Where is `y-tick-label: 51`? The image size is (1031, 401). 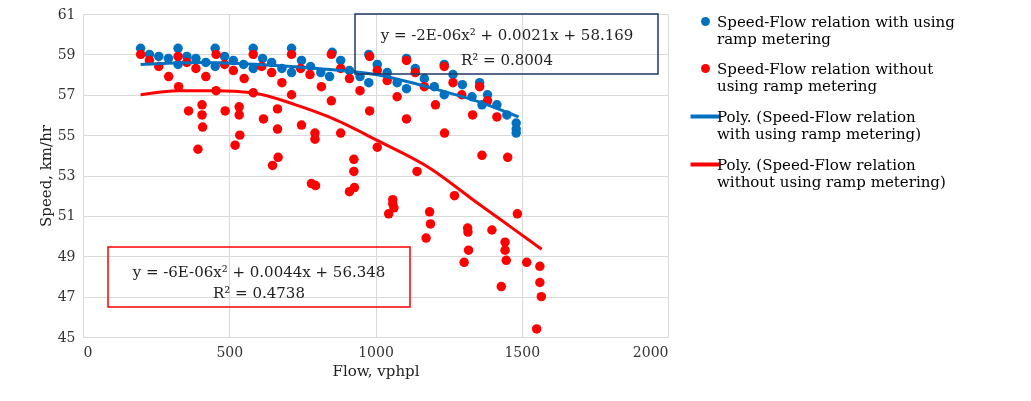 y-tick-label: 51 is located at coordinates (66, 215).